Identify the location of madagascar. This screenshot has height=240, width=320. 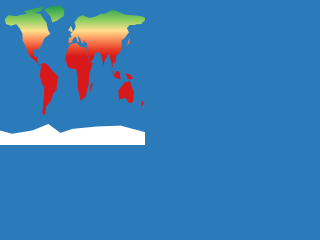
(91, 87).